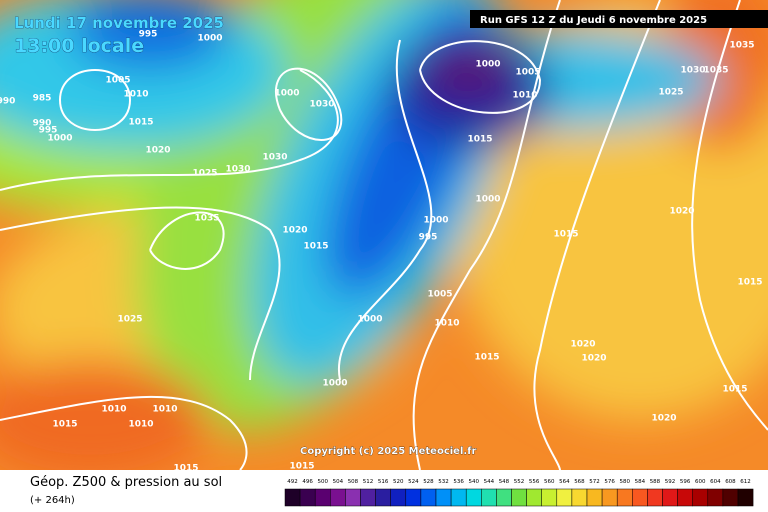 The width and height of the screenshot is (768, 512). I want to click on run-box, so click(619, 19).